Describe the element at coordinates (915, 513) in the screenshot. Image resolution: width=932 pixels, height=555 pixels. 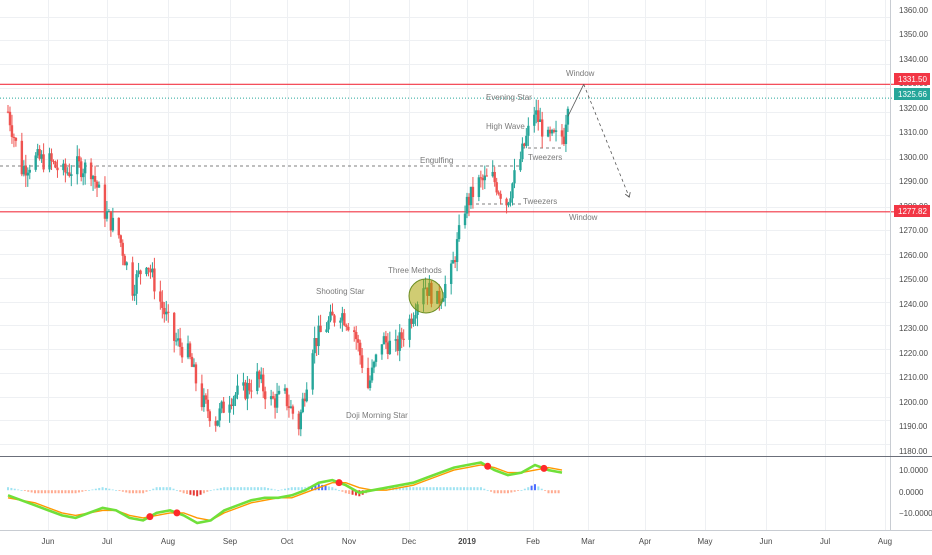
I see `macd-tick-label: −10.0000` at that location.